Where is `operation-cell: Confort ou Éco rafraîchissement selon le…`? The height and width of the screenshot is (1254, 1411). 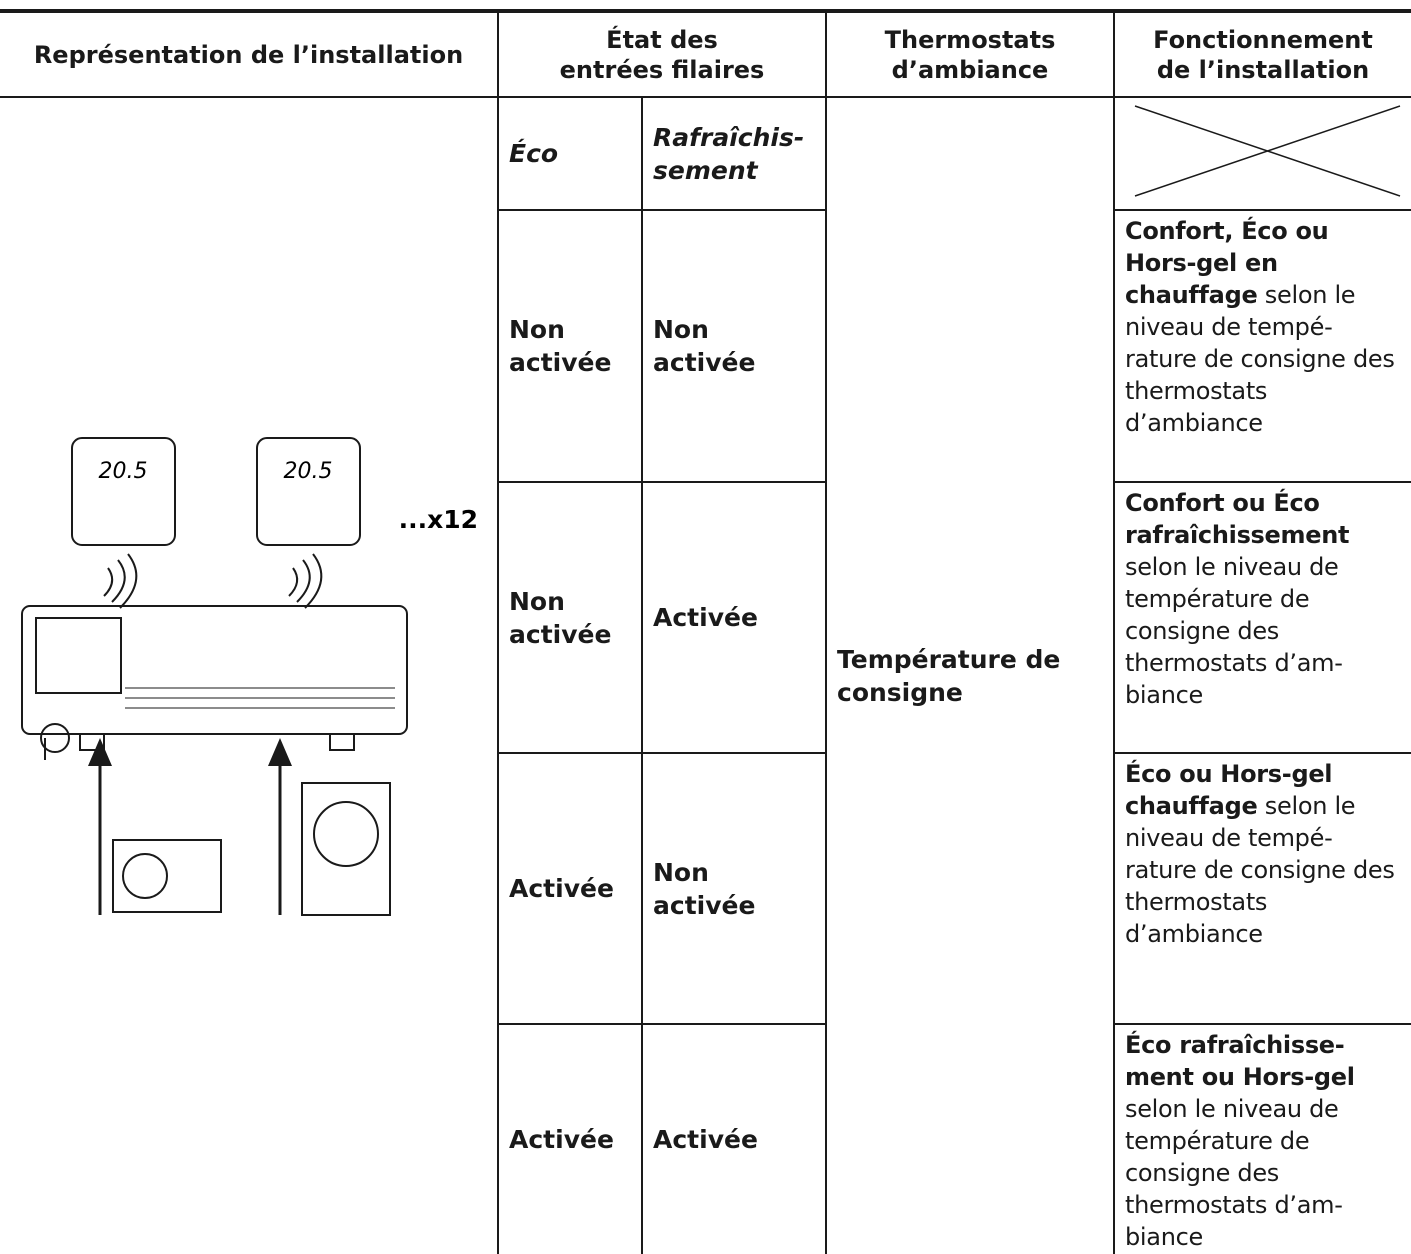 operation-cell: Confort ou Éco rafraîchissement selon le… is located at coordinates (1263, 617).